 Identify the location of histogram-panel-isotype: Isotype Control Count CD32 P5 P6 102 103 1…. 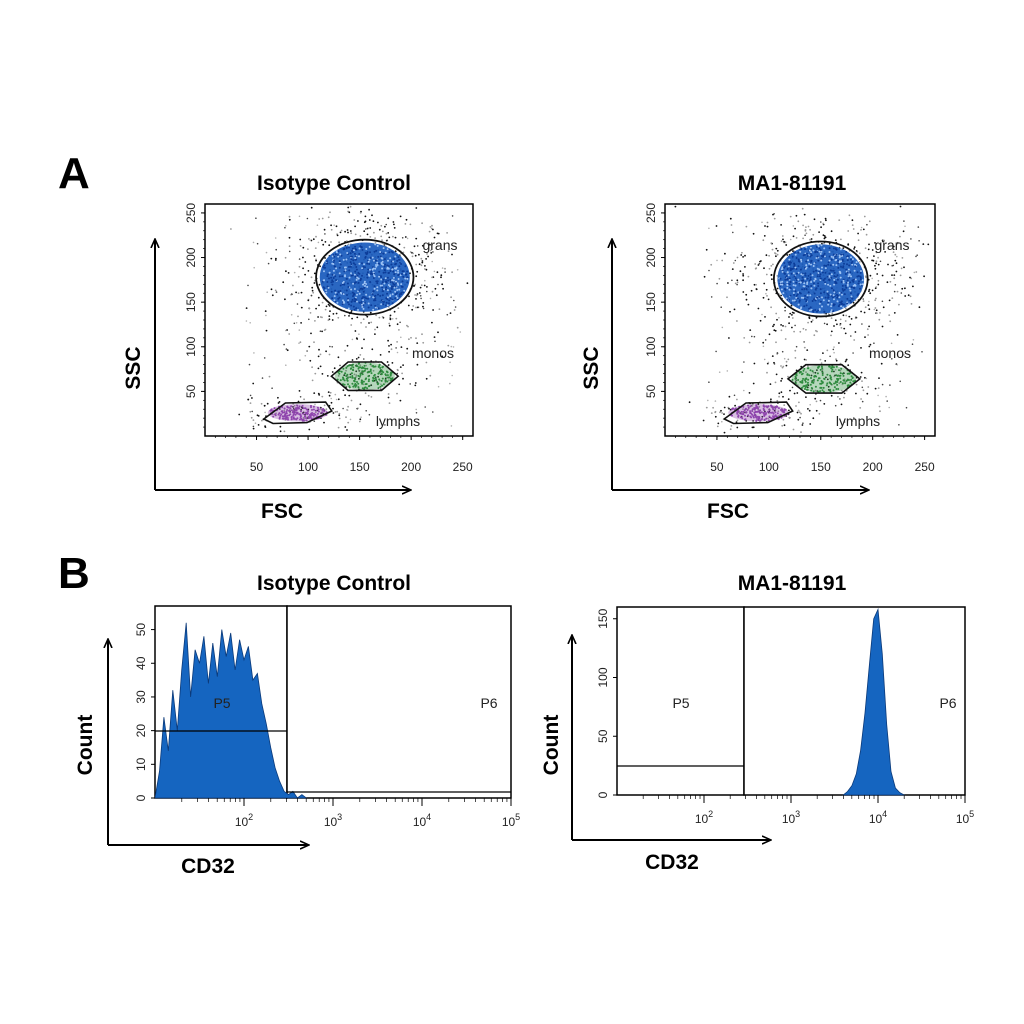
(297, 725).